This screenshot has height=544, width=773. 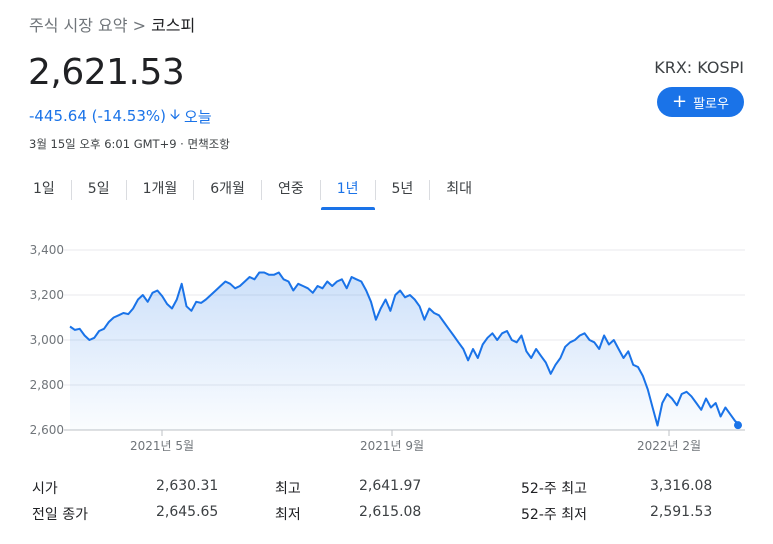 I want to click on y-tick-label: 2,800, so click(x=47, y=385).